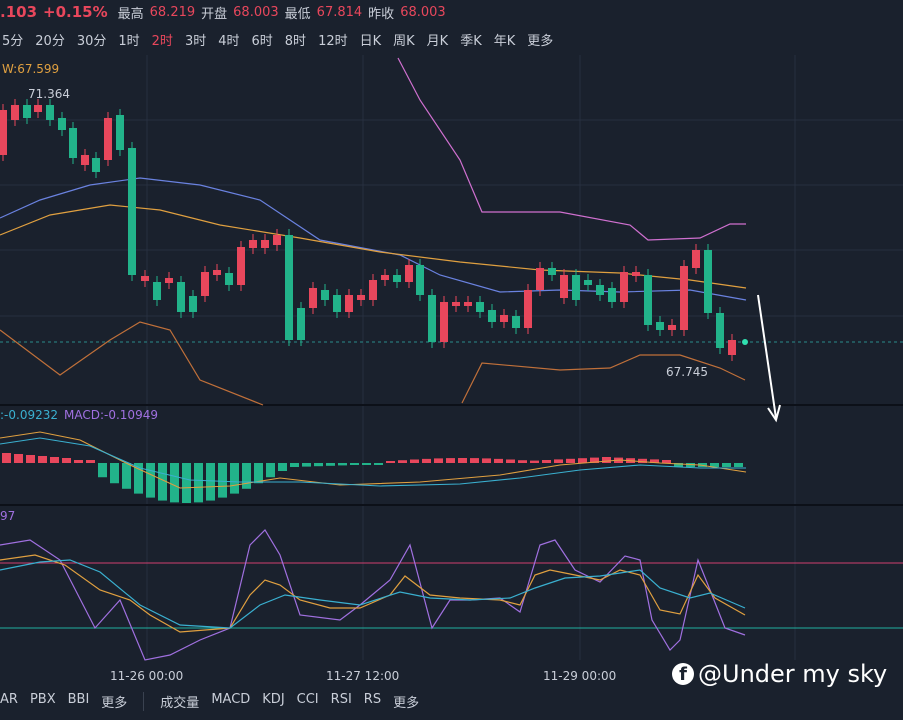 The width and height of the screenshot is (903, 720). Describe the element at coordinates (229, 41) in the screenshot. I see `interval-tab: 4时` at that location.